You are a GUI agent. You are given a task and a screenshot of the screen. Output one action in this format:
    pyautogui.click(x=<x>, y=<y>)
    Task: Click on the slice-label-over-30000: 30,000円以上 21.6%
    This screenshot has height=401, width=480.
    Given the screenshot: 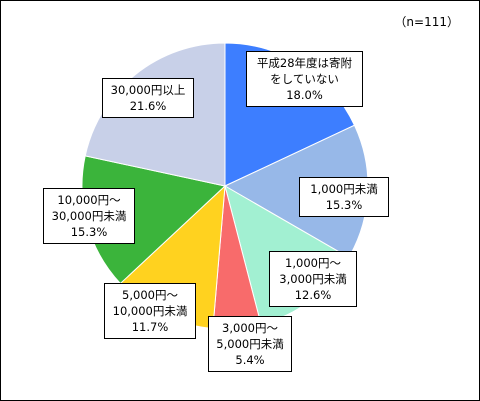 What is the action you would take?
    pyautogui.click(x=148, y=98)
    